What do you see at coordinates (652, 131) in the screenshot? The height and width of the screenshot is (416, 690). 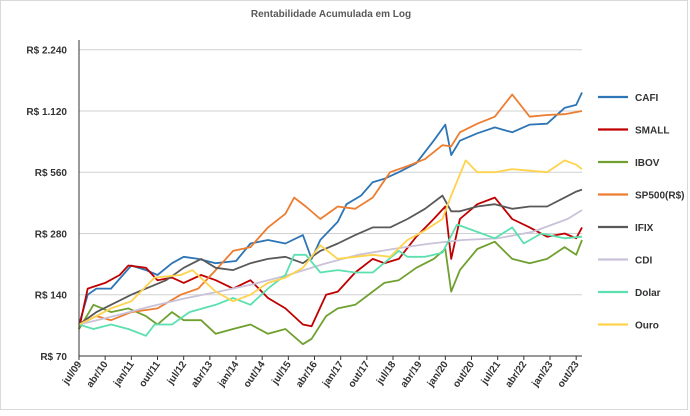 I see `legend-label: SMALL` at bounding box center [652, 131].